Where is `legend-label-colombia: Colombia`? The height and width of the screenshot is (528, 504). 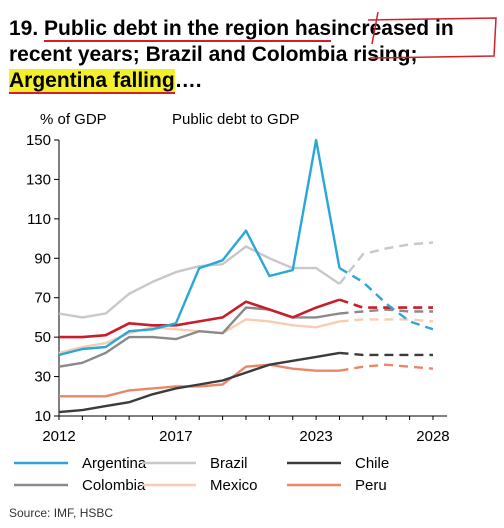
legend-label-colombia: Colombia is located at coordinates (114, 485).